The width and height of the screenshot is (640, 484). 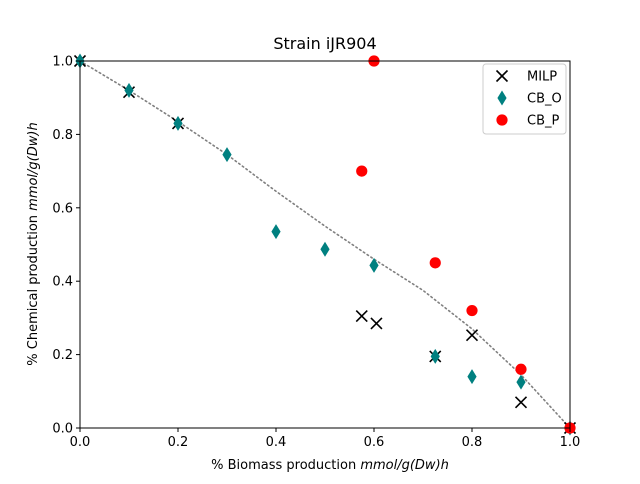 What do you see at coordinates (544, 99) in the screenshot?
I see `legend-label: CB_O` at bounding box center [544, 99].